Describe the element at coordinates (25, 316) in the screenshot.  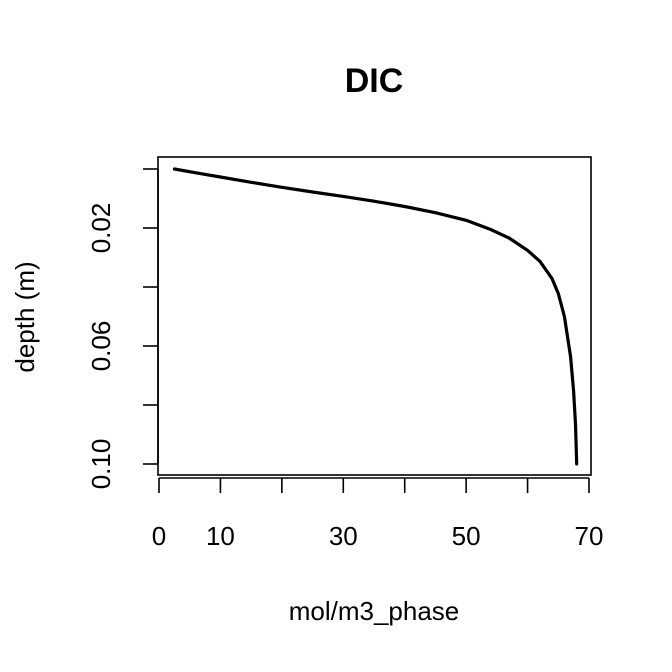
I see `y-axis-label: depth (m)` at that location.